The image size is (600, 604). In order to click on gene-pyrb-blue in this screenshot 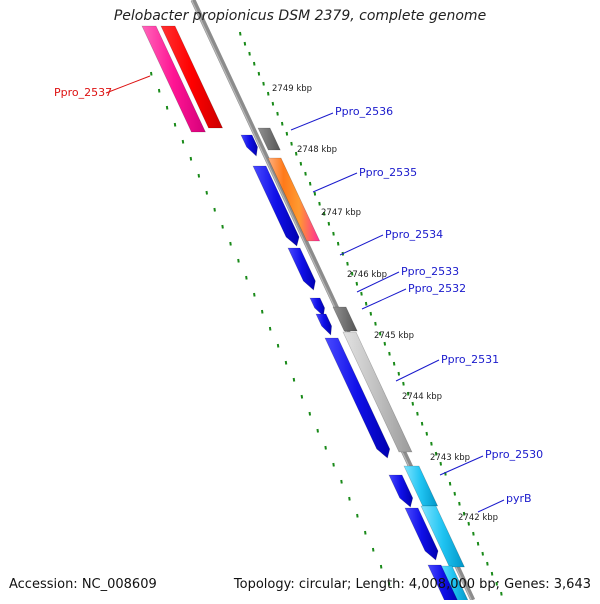, I will do `click(421, 534)`.